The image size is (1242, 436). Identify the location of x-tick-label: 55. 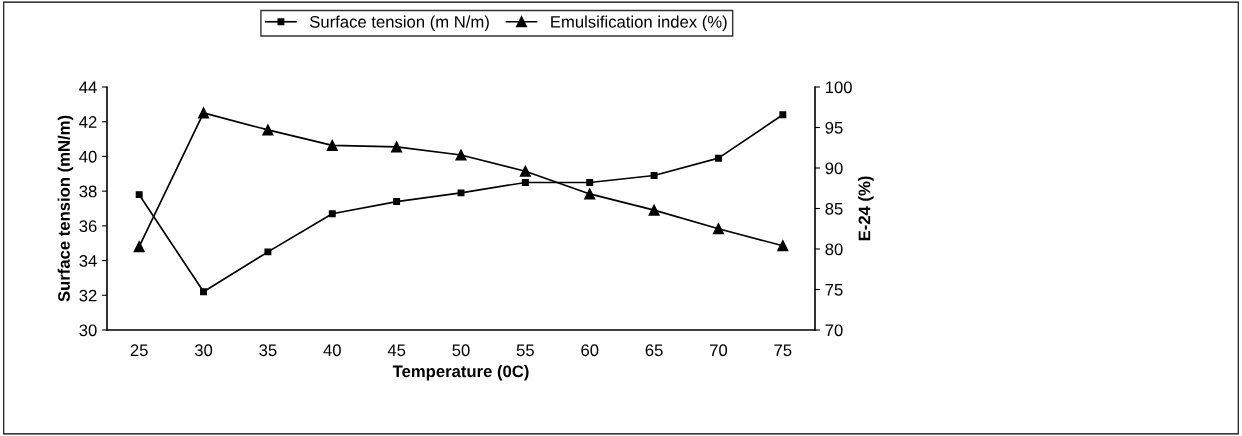
(525, 350).